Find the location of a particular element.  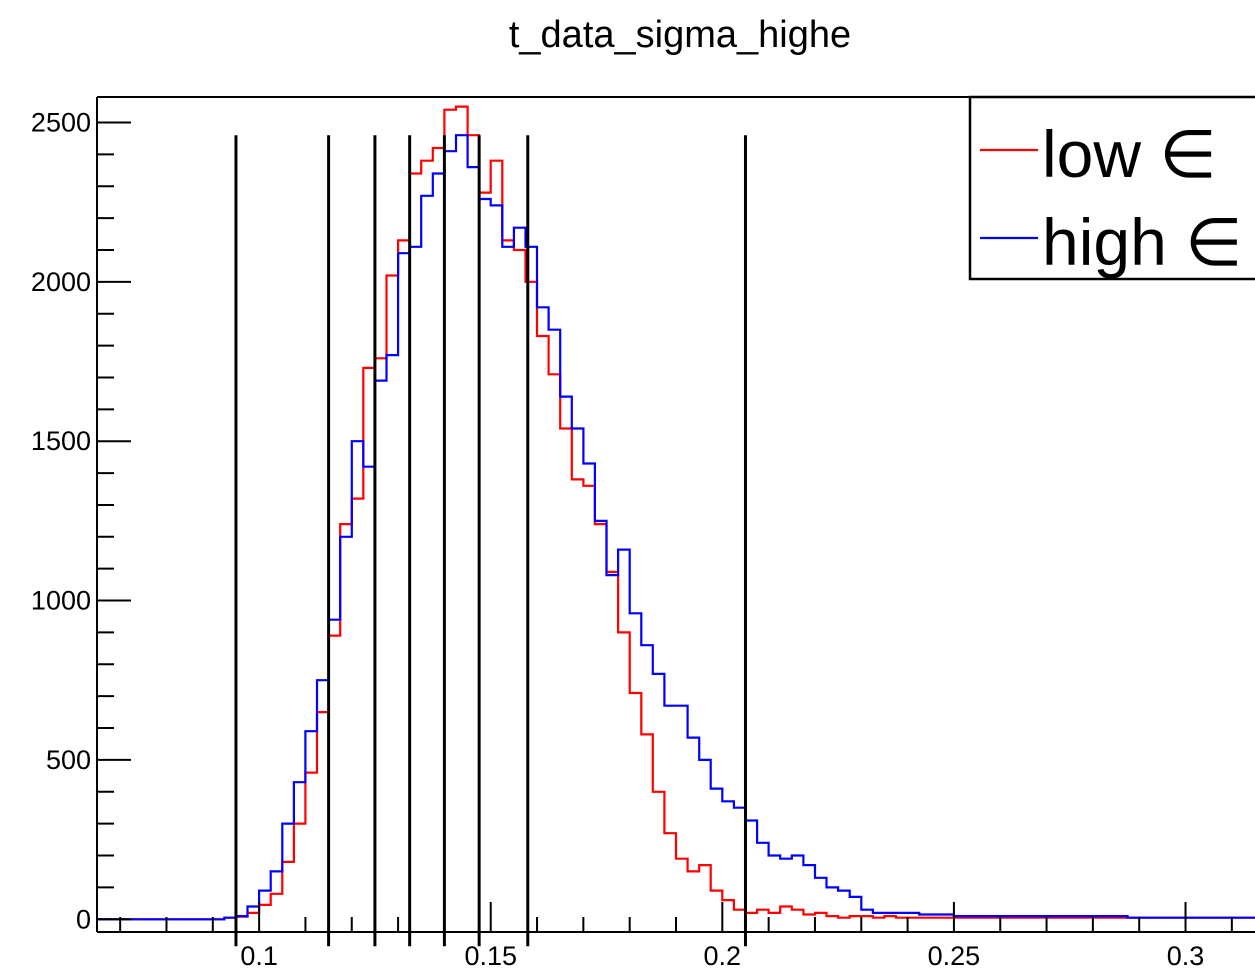

y-tick-label: 500 is located at coordinates (68, 760).